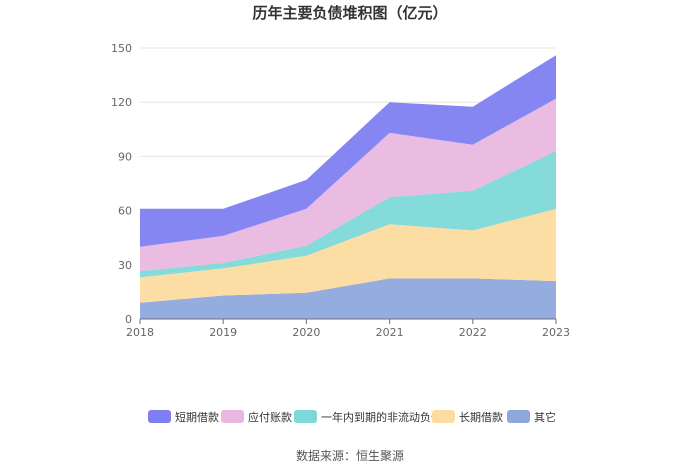  I want to click on legend-label: 其它, so click(545, 417).